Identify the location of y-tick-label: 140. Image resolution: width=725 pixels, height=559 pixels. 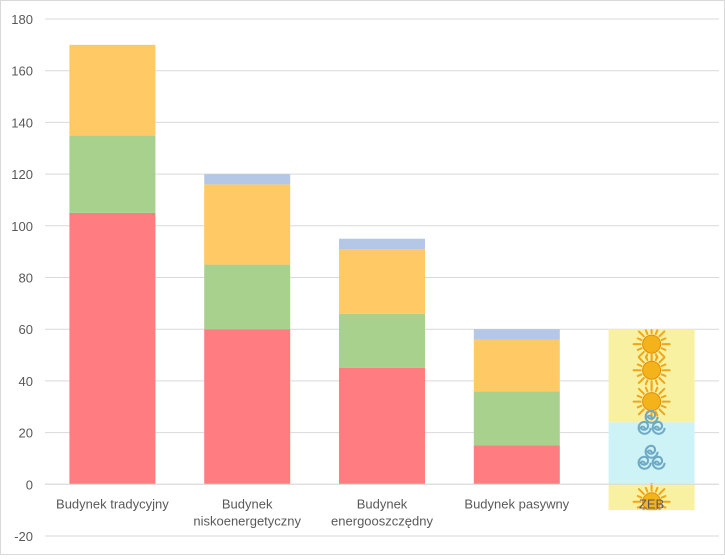
(22, 122).